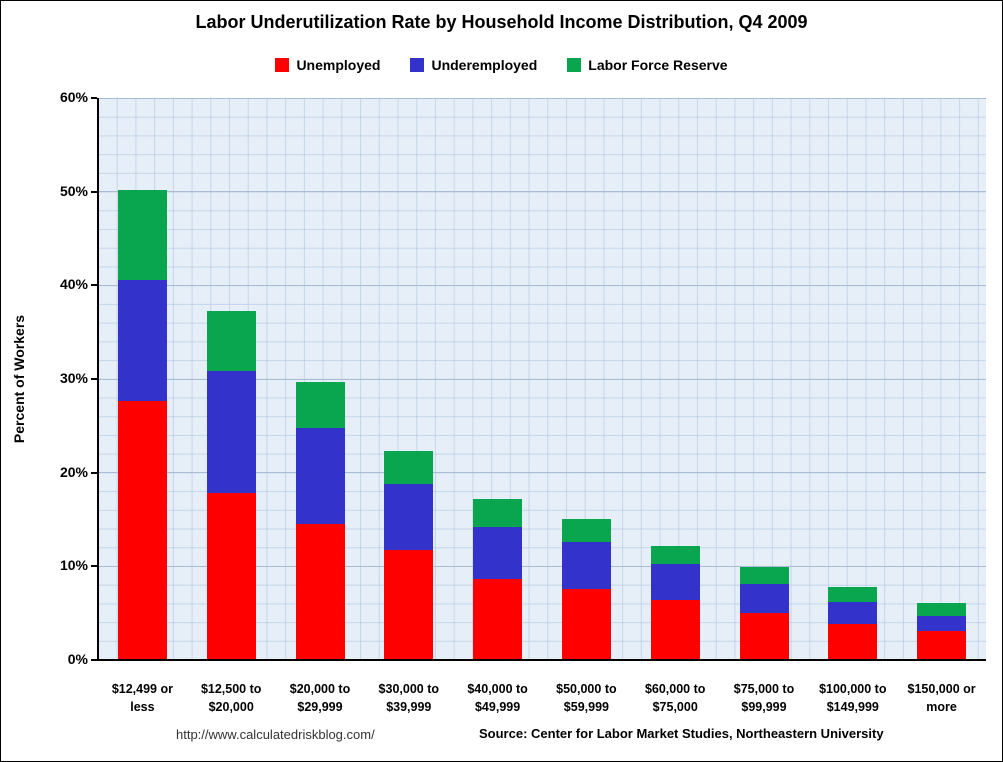 Image resolution: width=1003 pixels, height=762 pixels. Describe the element at coordinates (675, 554) in the screenshot. I see `bar-7-segment-labor-force-reserve` at that location.